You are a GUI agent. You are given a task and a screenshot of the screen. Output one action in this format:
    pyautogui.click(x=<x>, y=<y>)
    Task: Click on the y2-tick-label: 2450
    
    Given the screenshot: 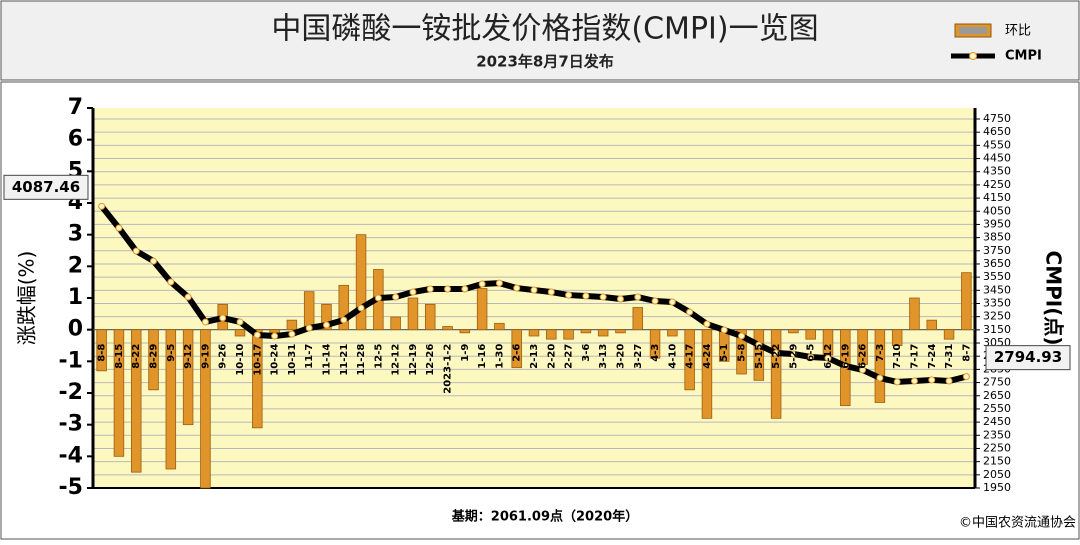 What is the action you would take?
    pyautogui.click(x=997, y=421)
    